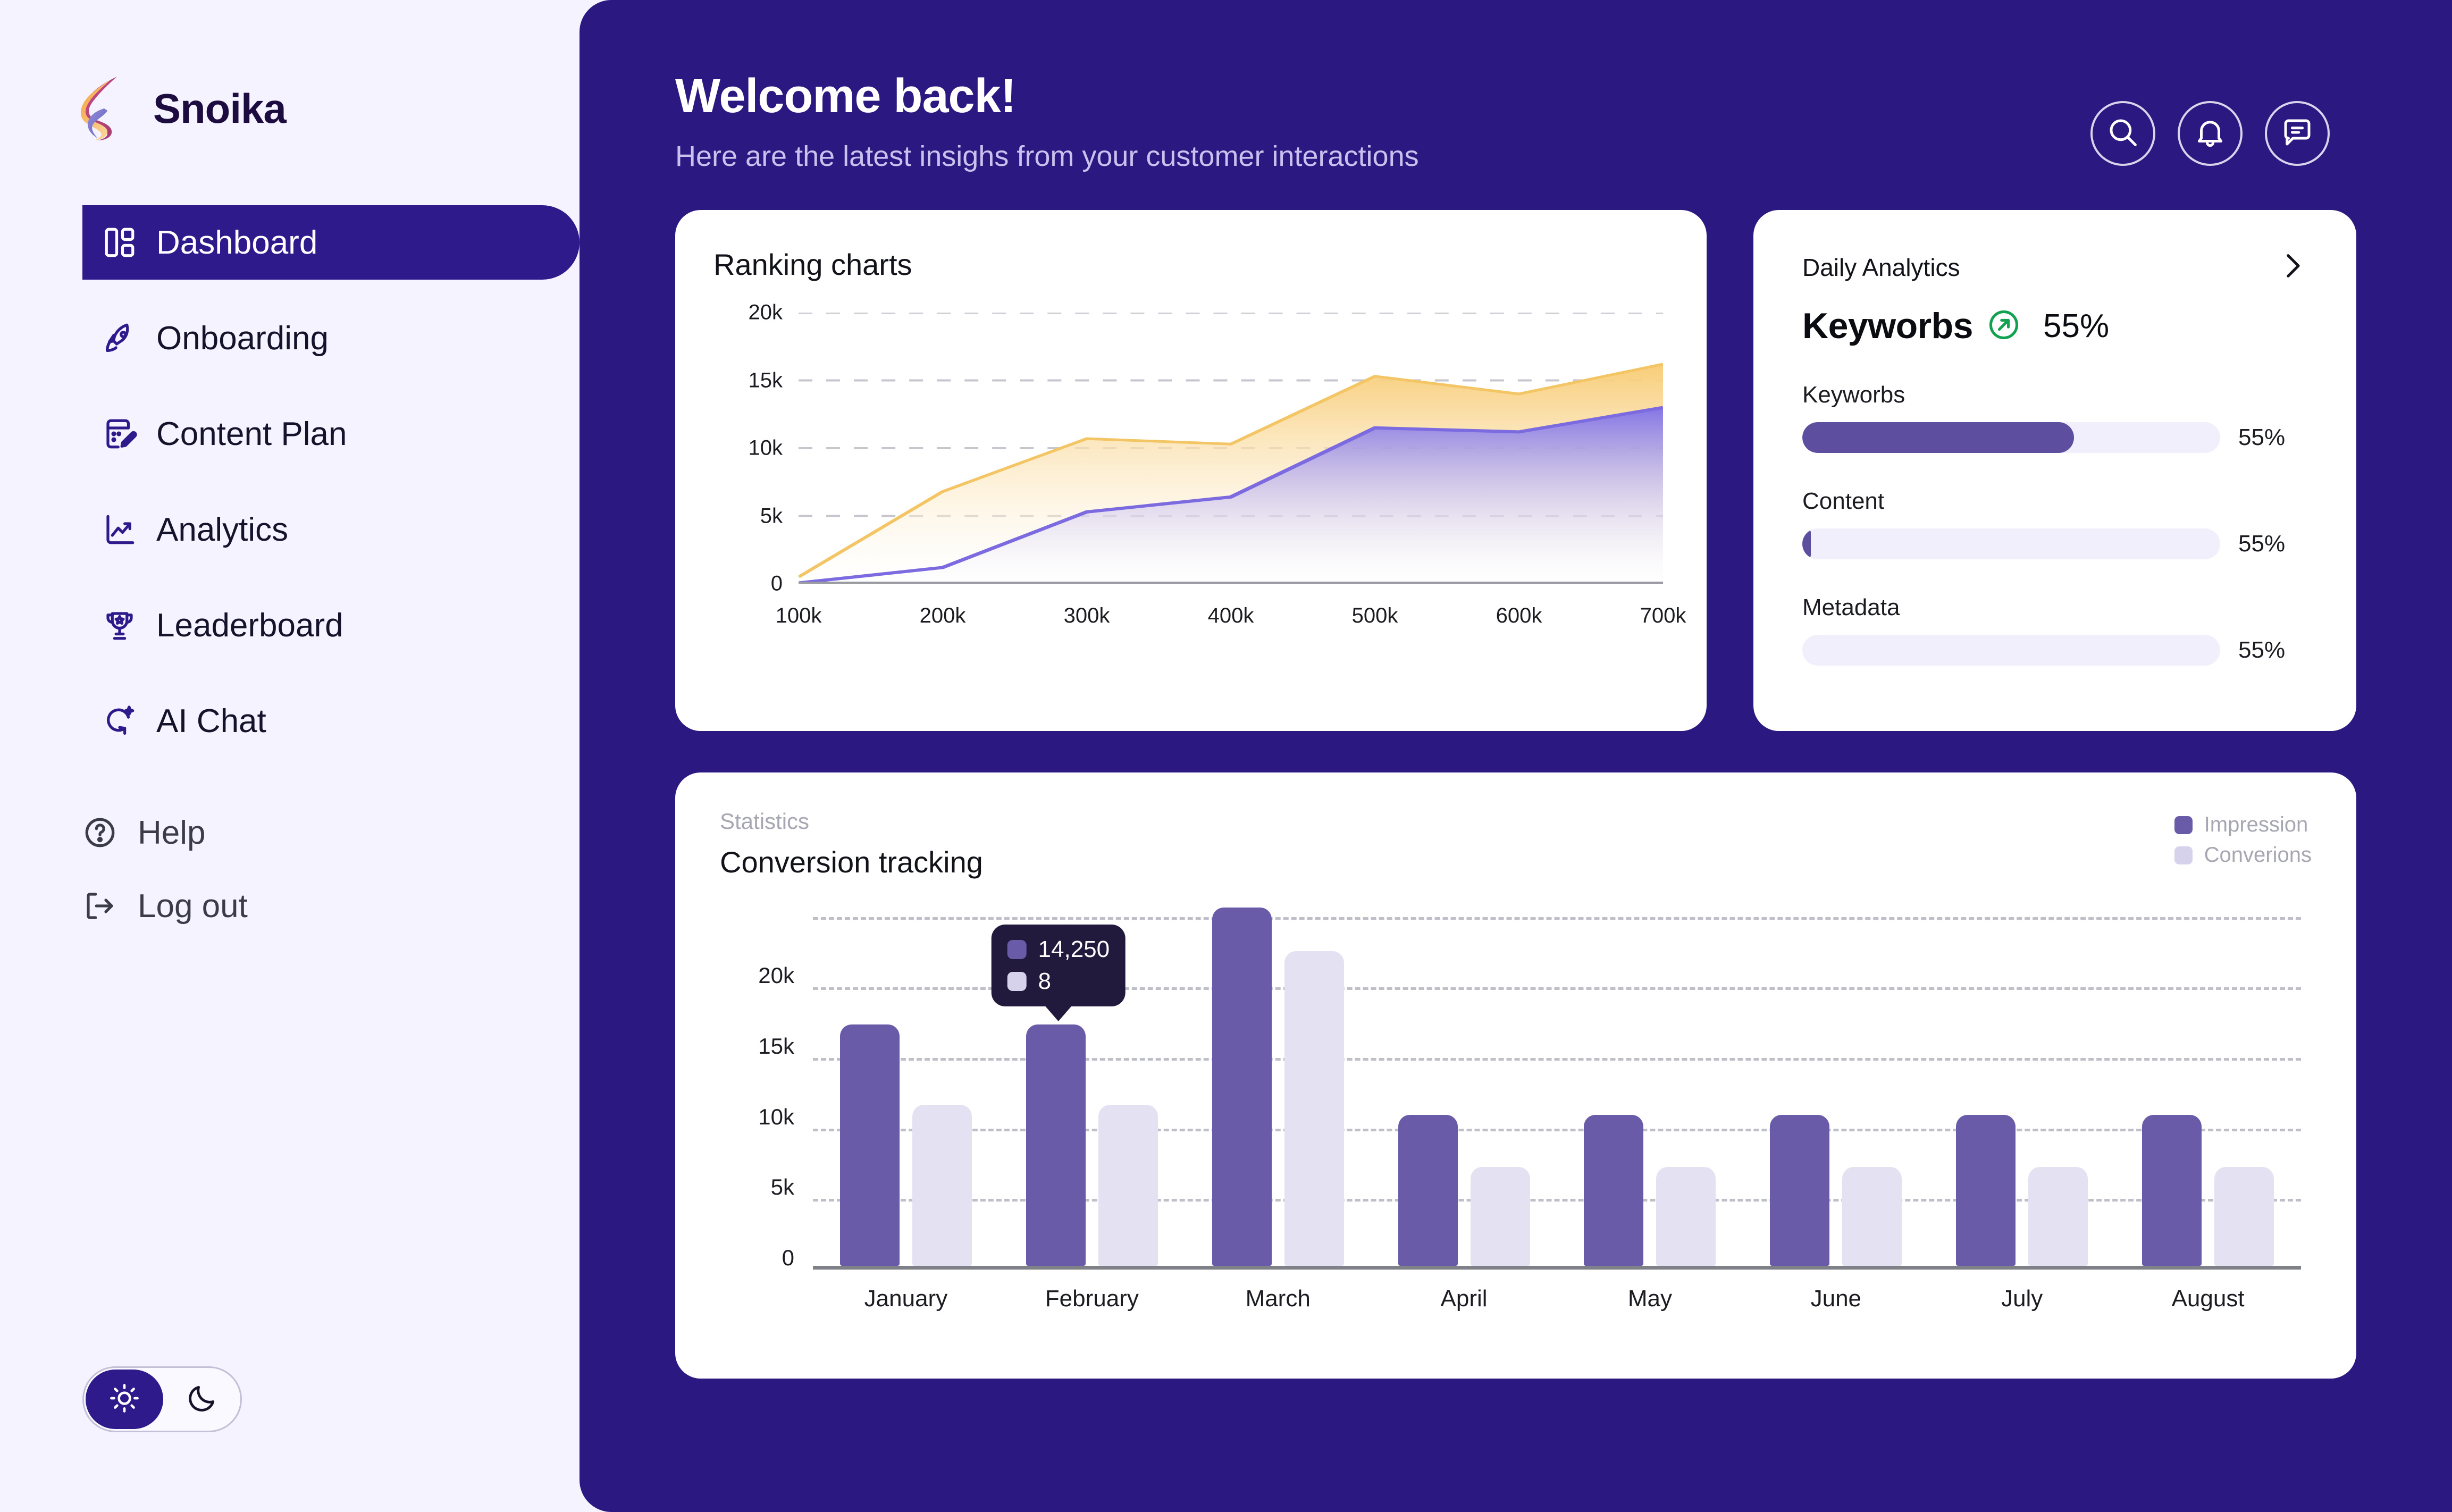  What do you see at coordinates (1843, 501) in the screenshot?
I see `metric-label: Content` at bounding box center [1843, 501].